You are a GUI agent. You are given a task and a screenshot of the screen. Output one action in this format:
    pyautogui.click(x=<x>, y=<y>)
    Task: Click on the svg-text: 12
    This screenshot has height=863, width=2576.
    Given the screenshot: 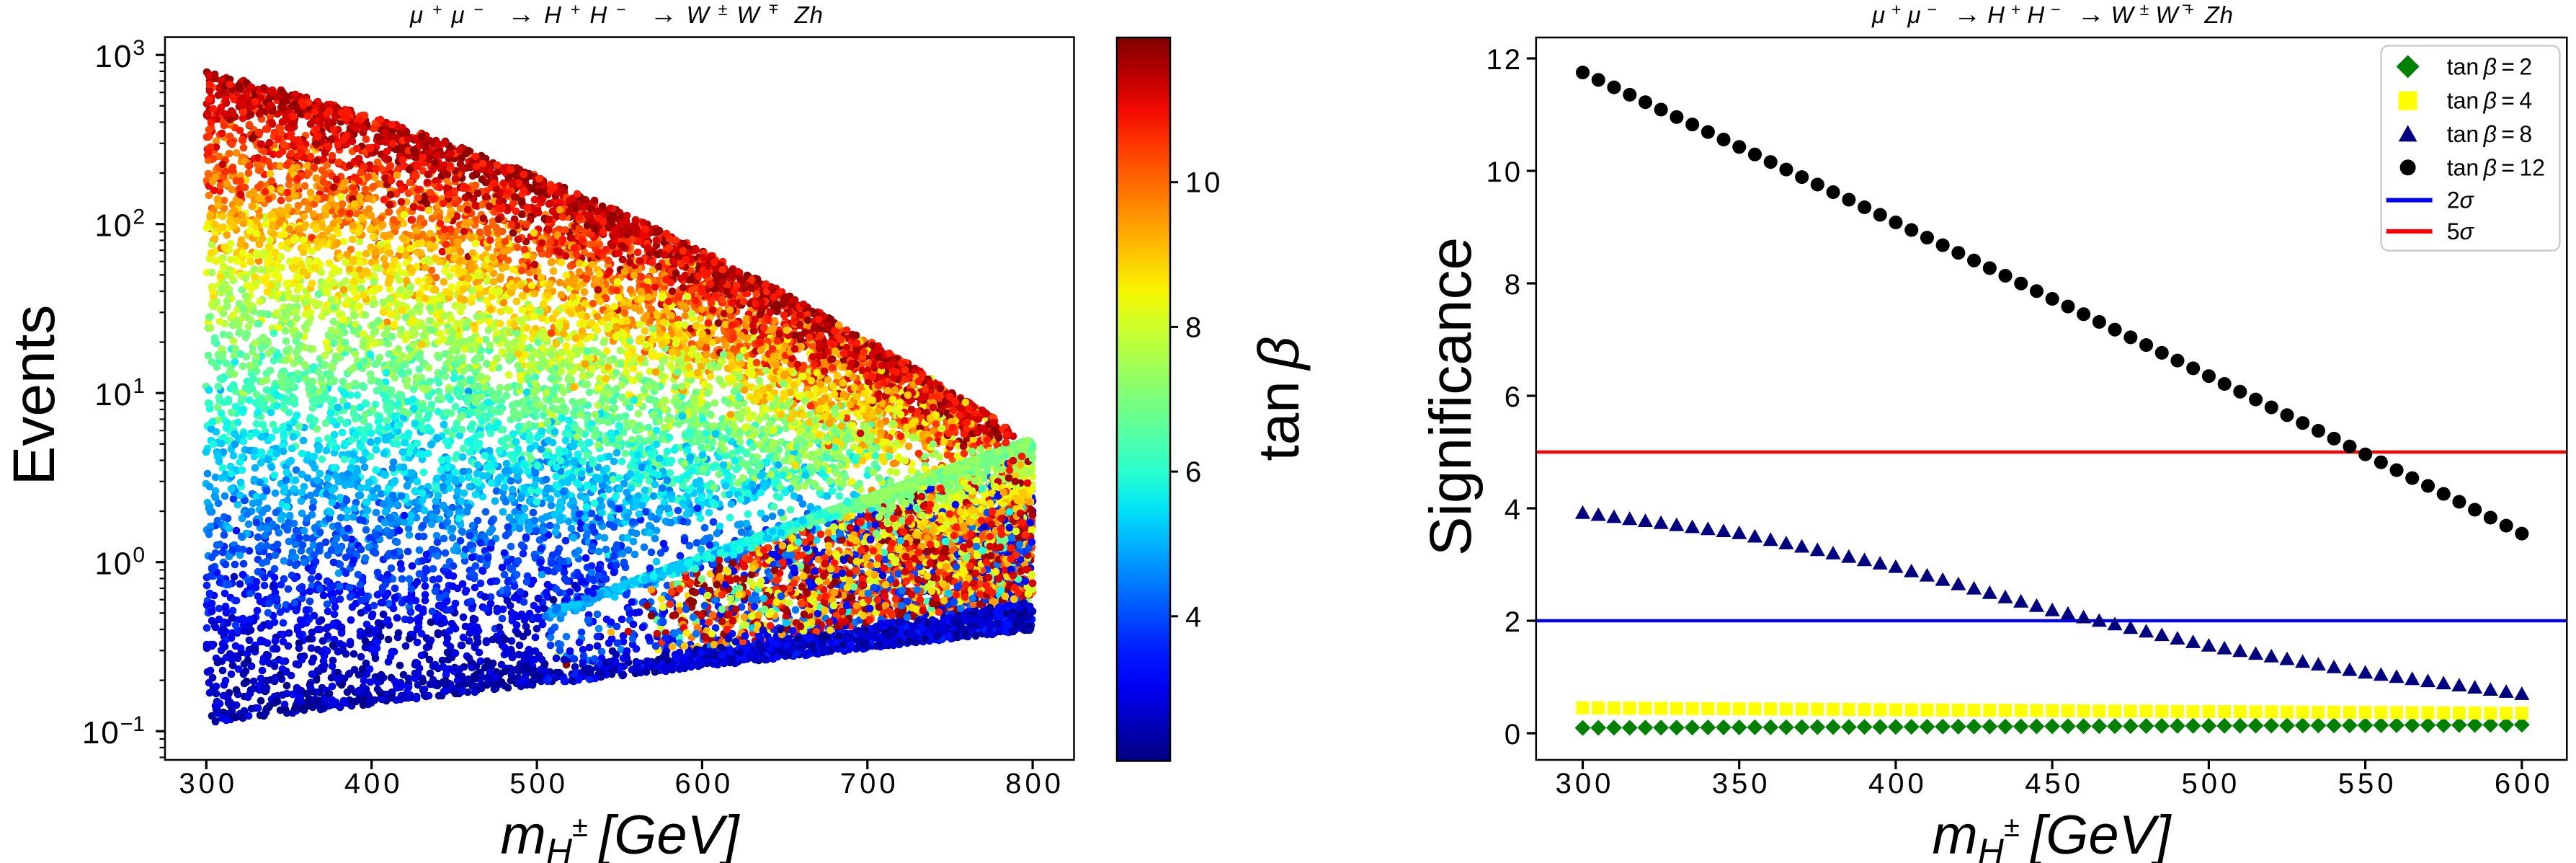 What is the action you would take?
    pyautogui.click(x=1505, y=60)
    